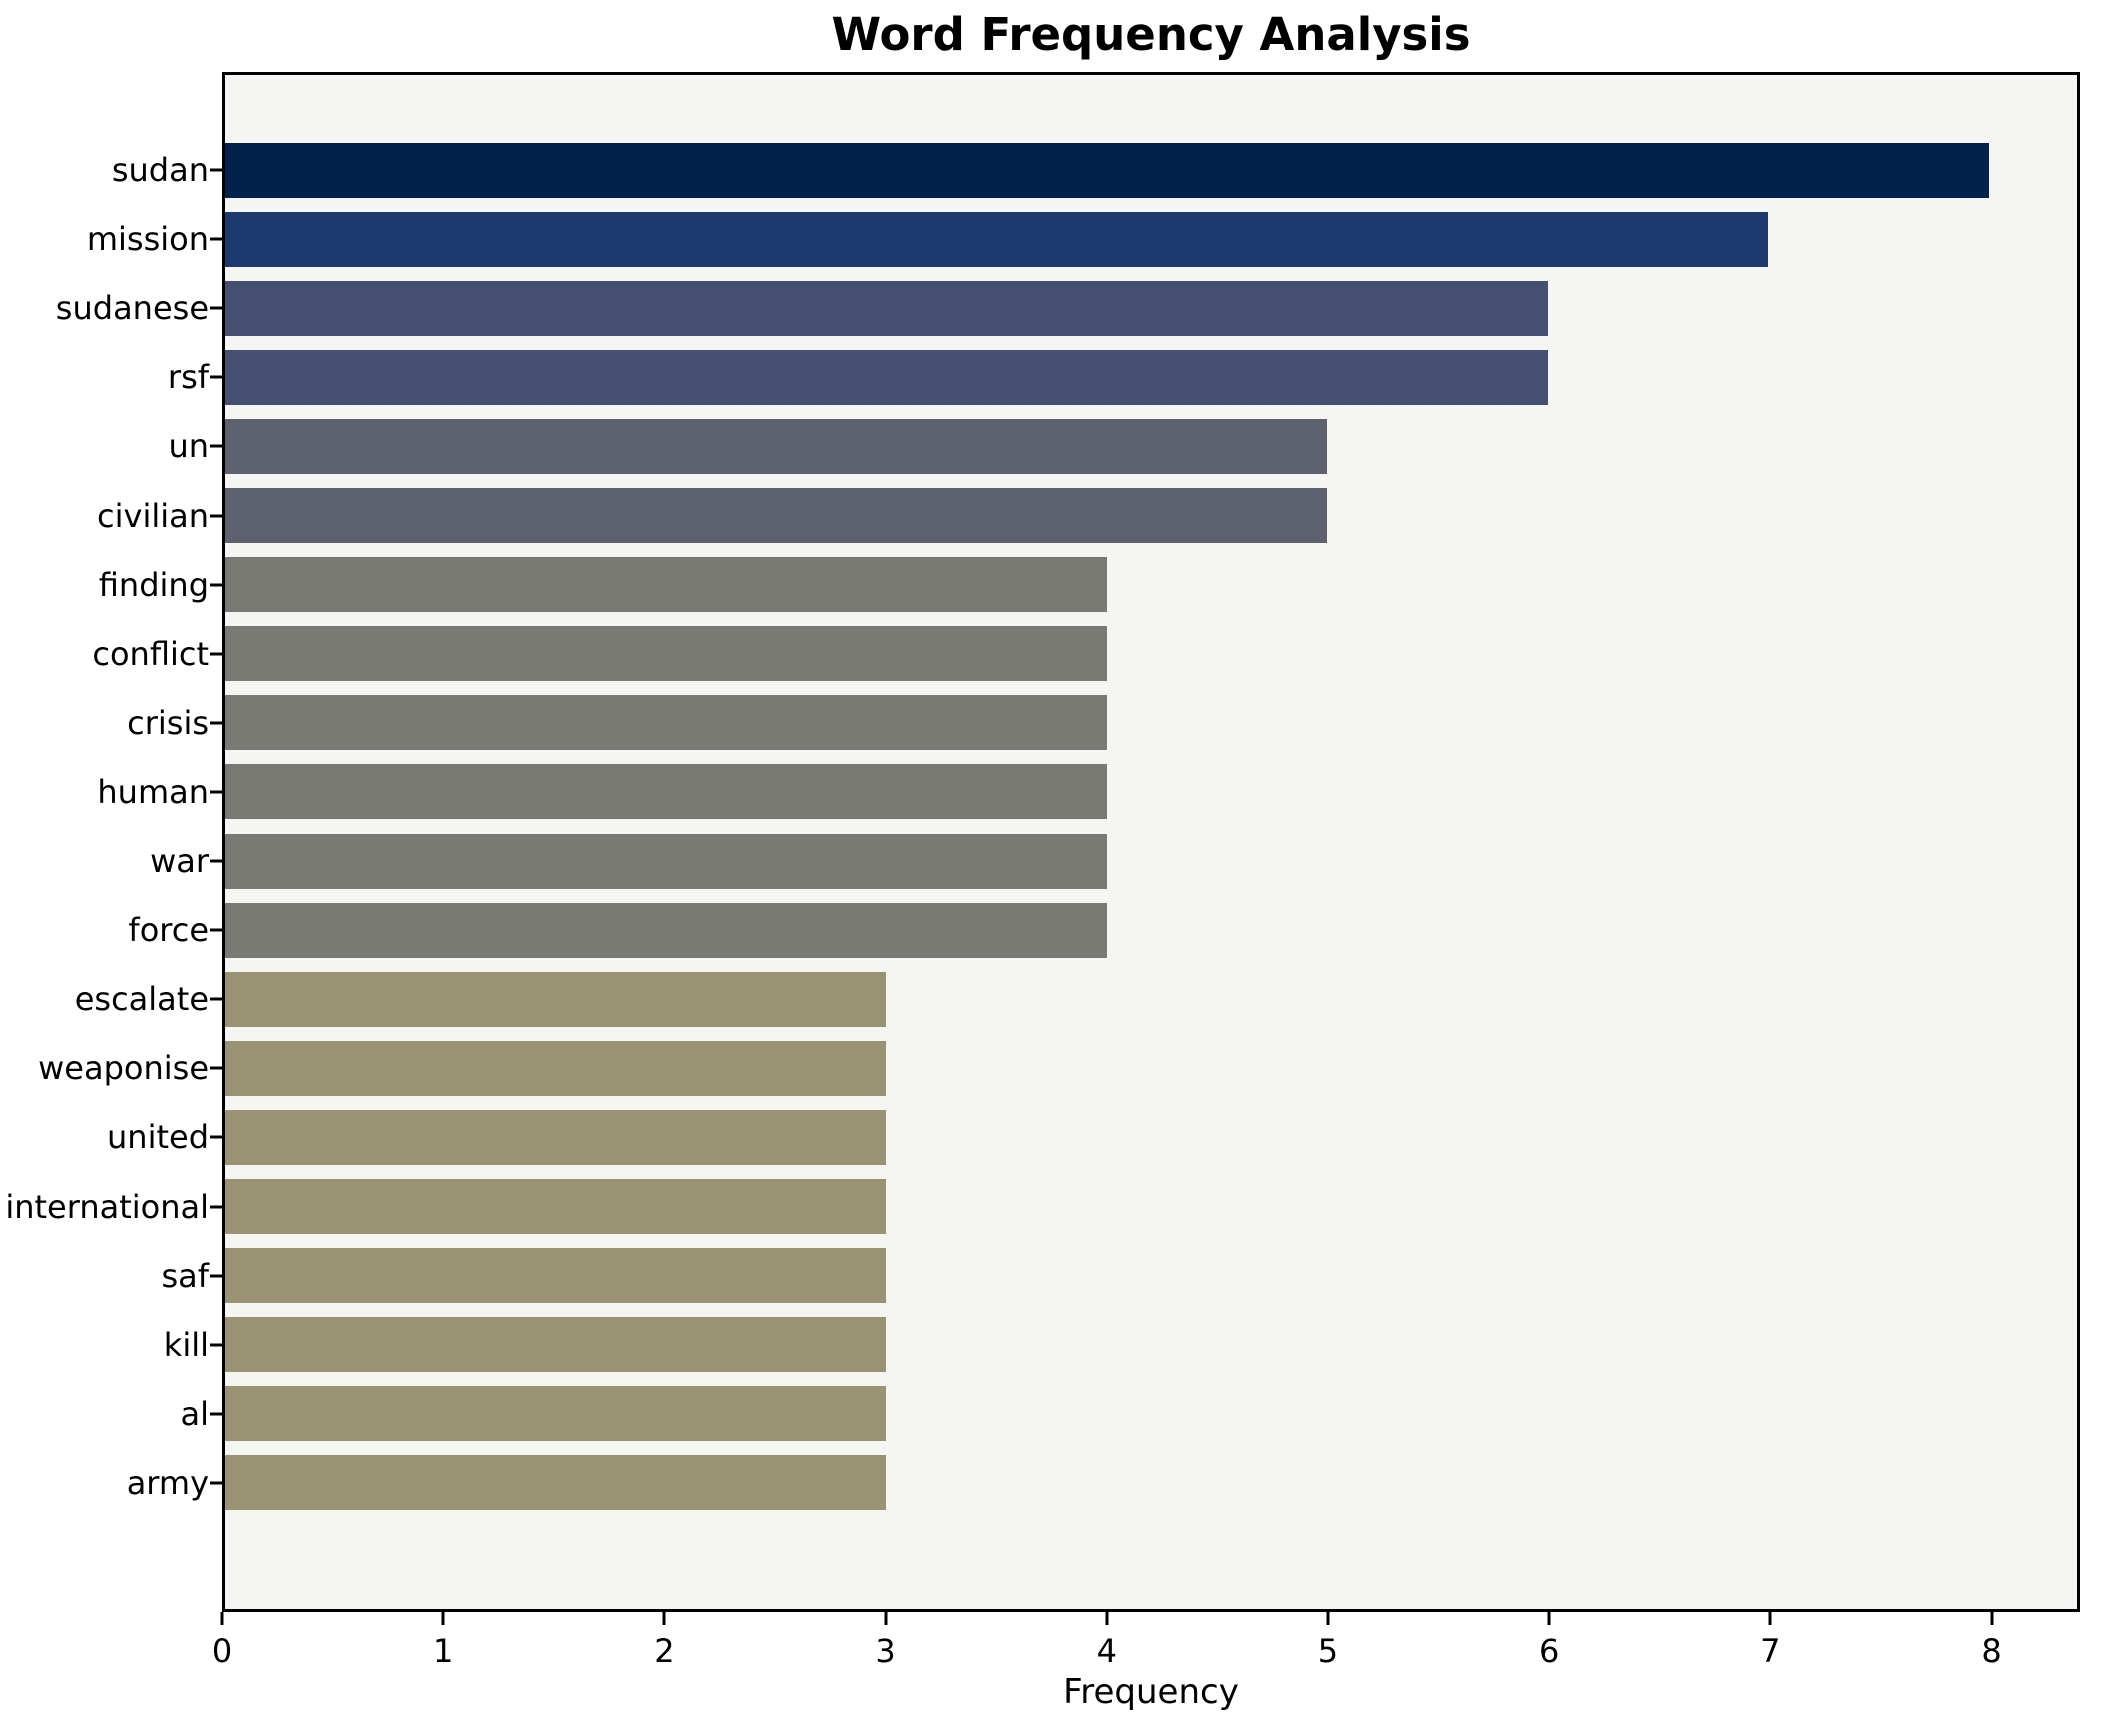  Describe the element at coordinates (167, 1482) in the screenshot. I see `y-tick-label-army: army` at that location.